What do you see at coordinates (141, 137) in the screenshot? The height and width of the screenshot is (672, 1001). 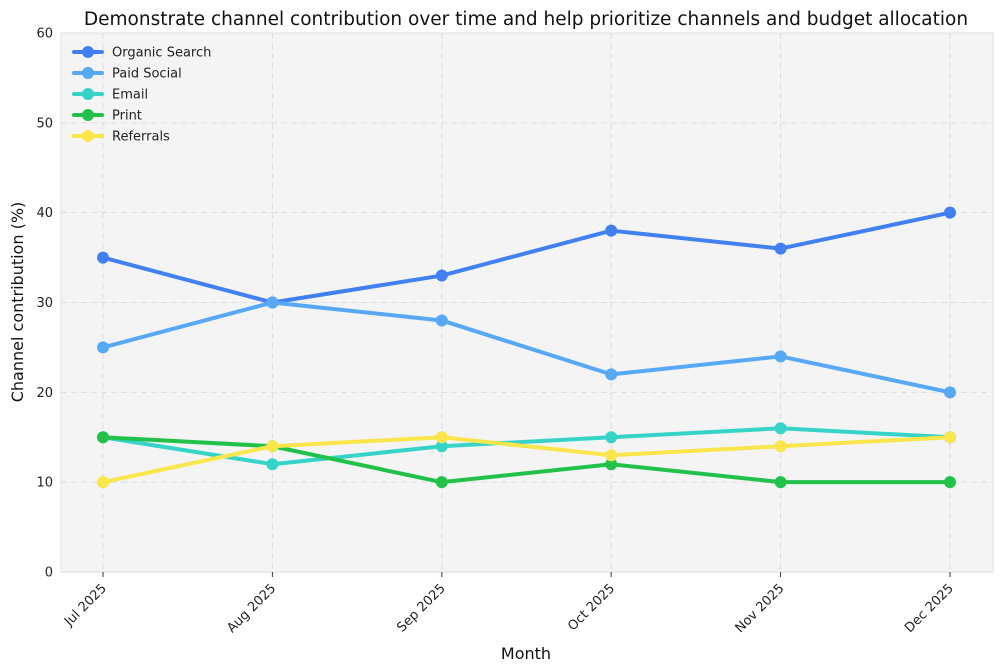 I see `legend-label: Referrals` at bounding box center [141, 137].